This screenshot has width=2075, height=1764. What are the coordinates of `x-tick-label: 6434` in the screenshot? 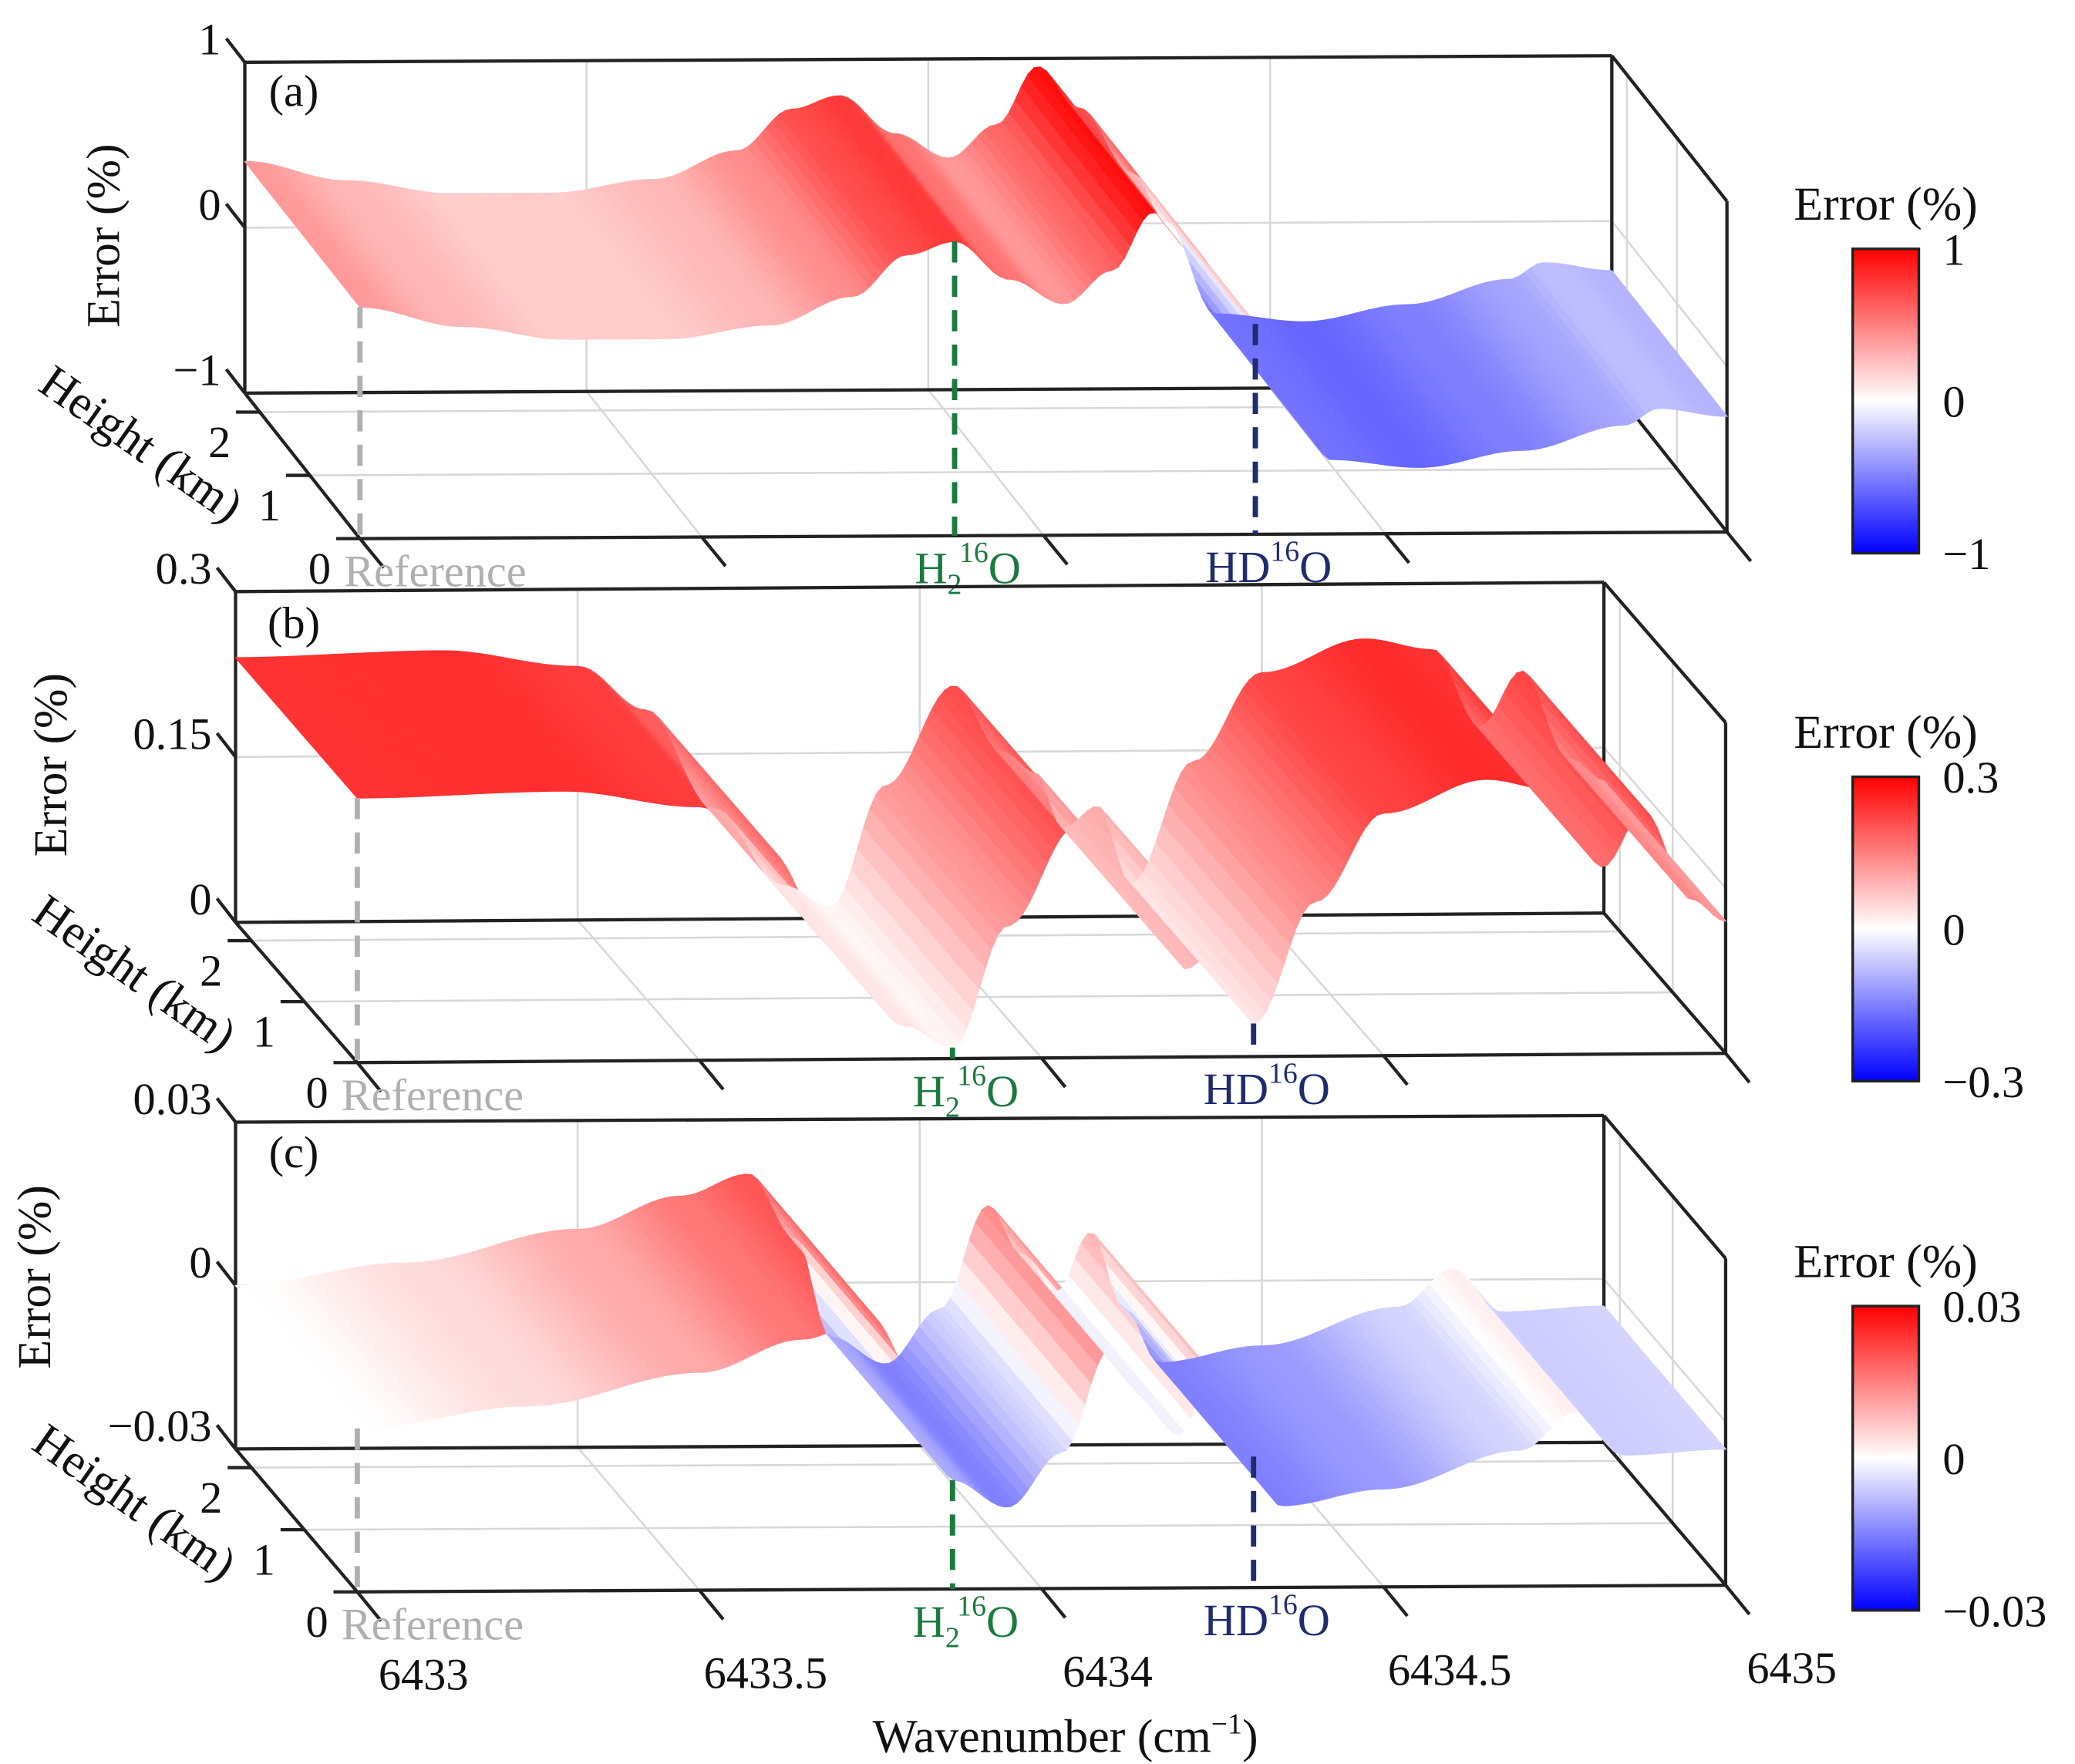 It's located at (1108, 1671).